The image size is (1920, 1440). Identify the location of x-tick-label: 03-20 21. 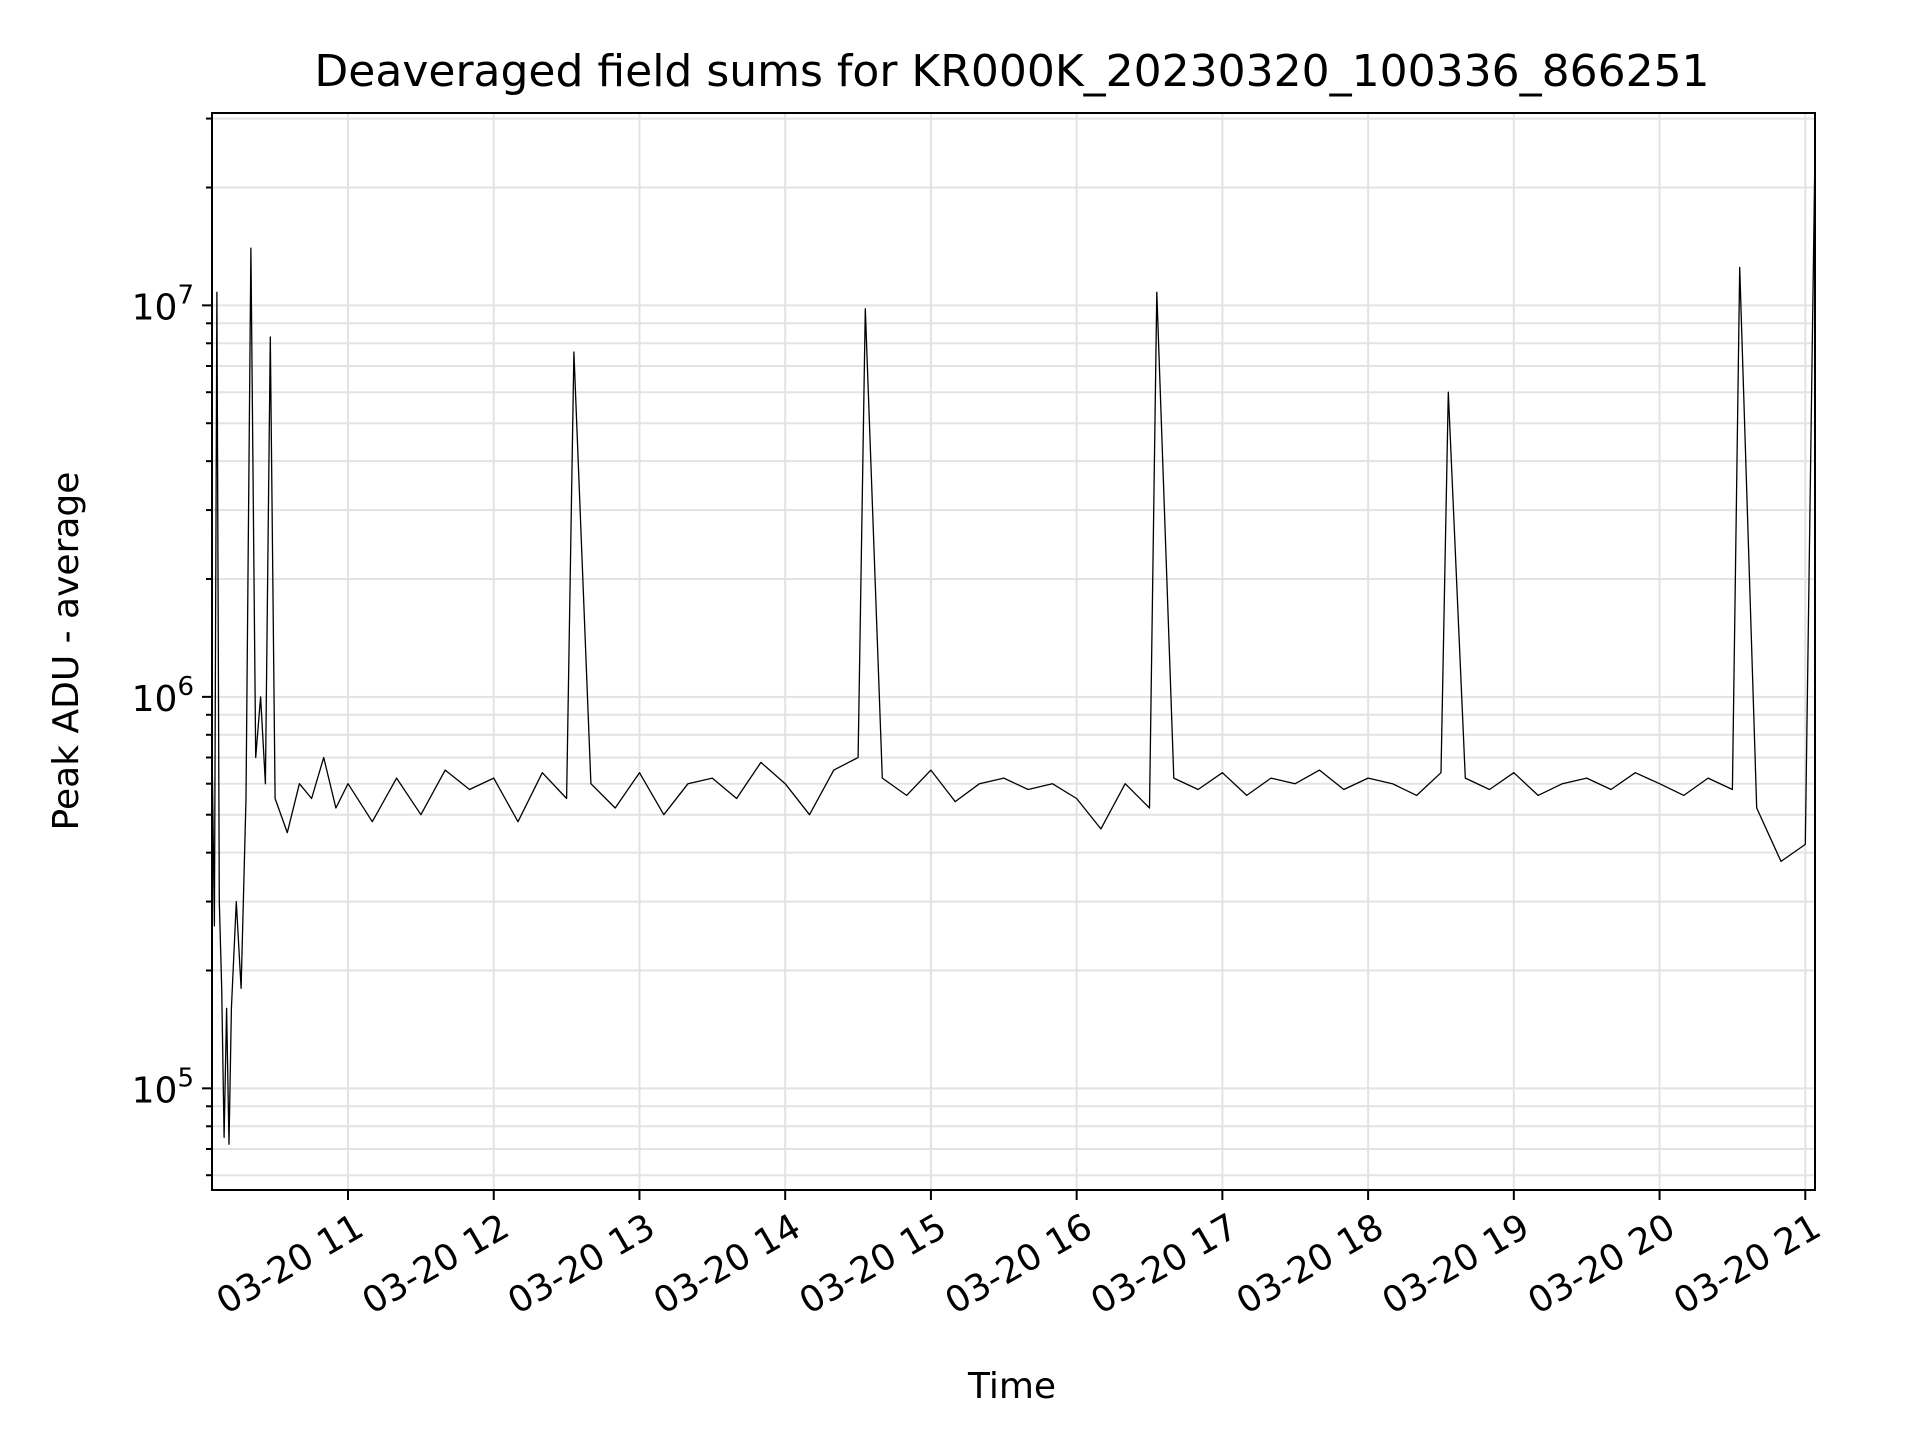
(1747, 1264).